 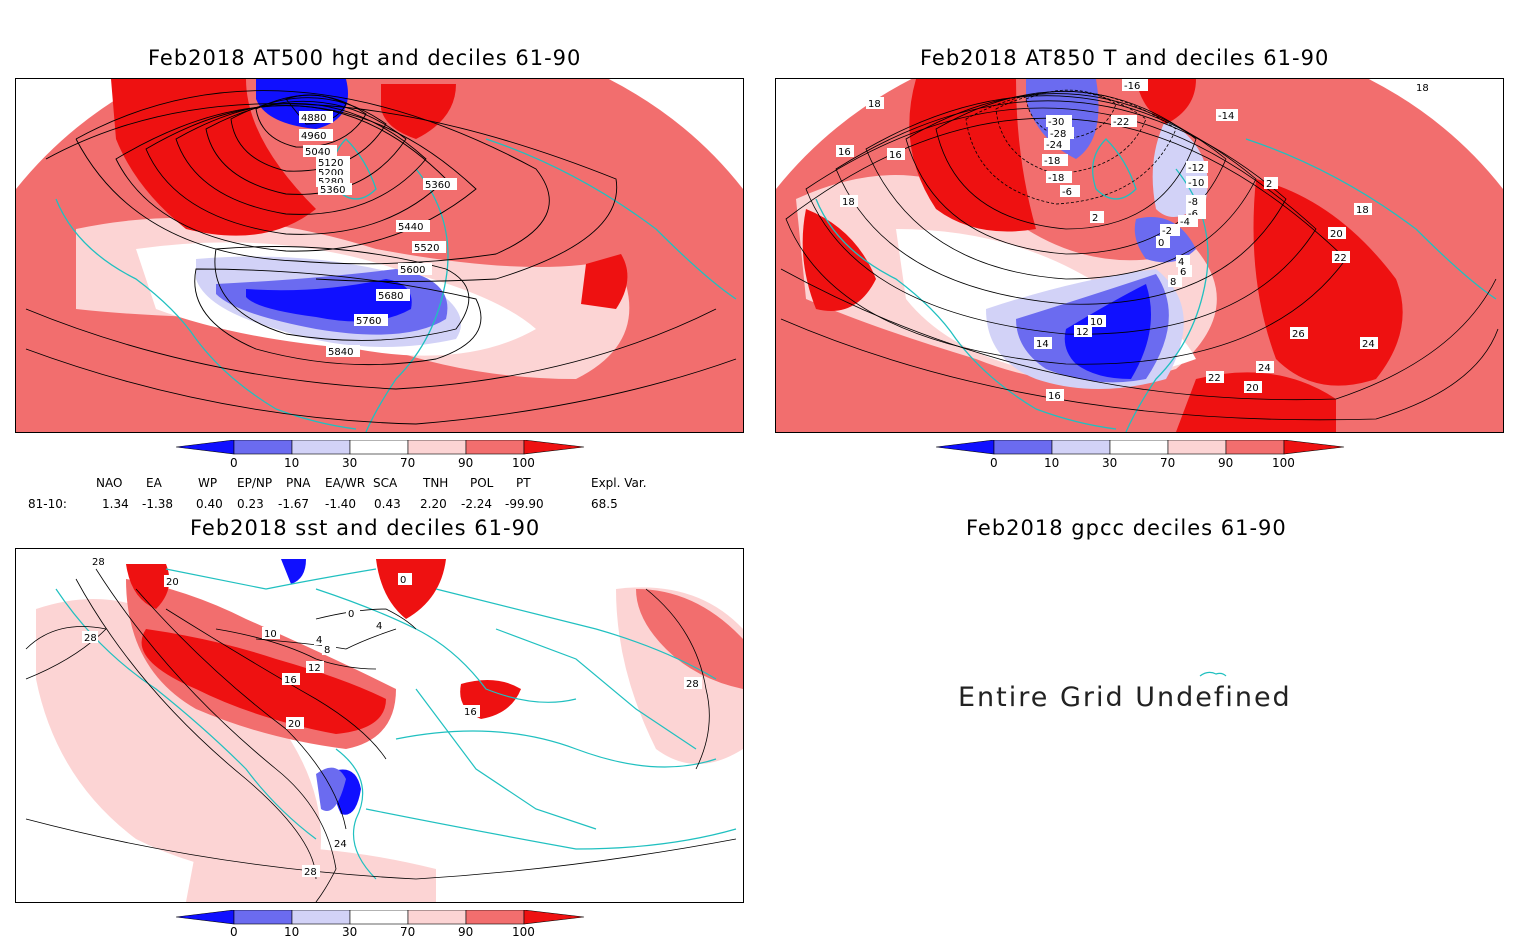 I want to click on deciles-dark-red-asia, so click(x=604, y=281).